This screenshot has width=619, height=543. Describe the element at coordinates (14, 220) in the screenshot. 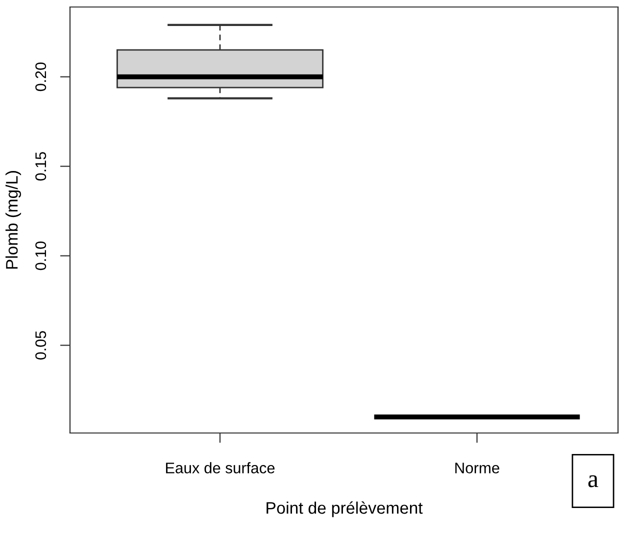

I see `y-axis-title: Plomb (mg/L)` at that location.